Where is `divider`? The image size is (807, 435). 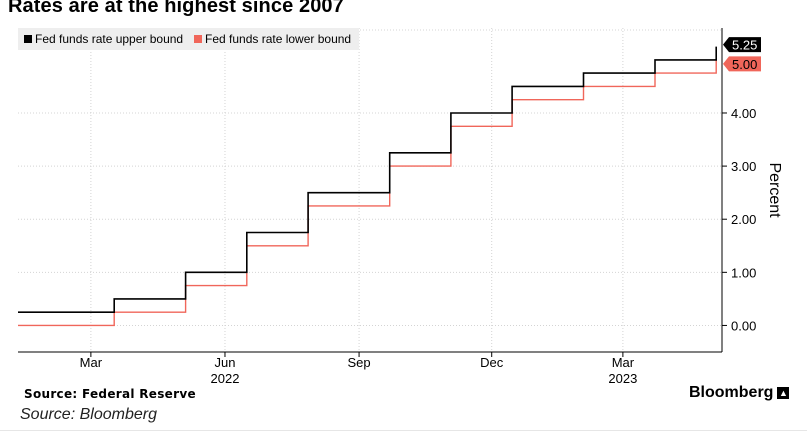 divider is located at coordinates (403, 430).